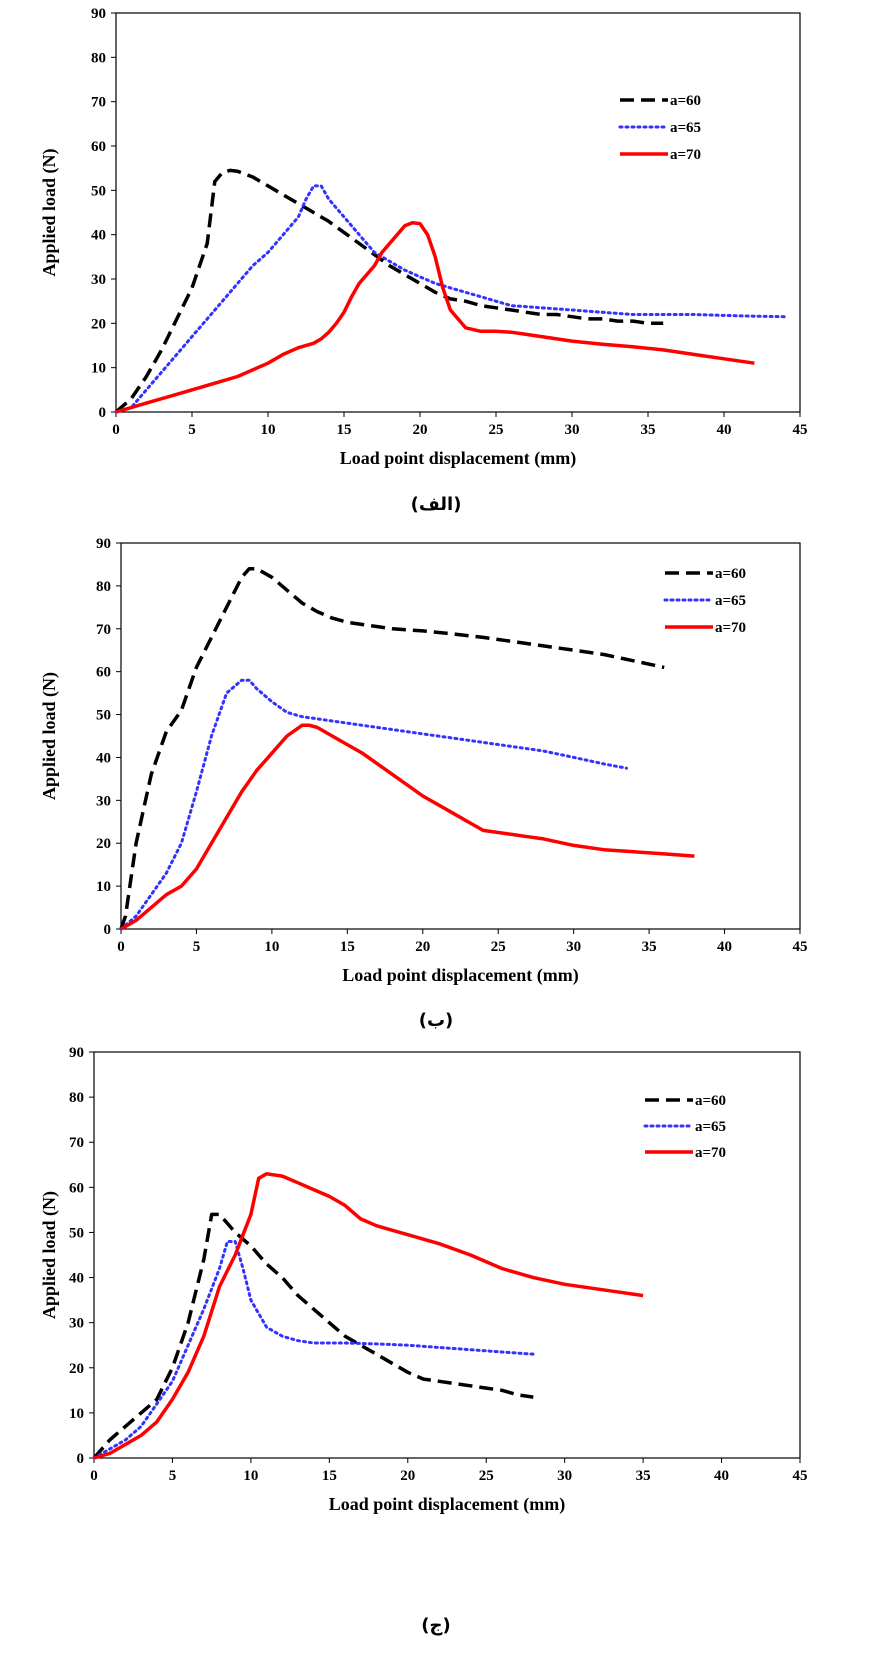  I want to click on chart-caption: (ج), so click(436, 1625).